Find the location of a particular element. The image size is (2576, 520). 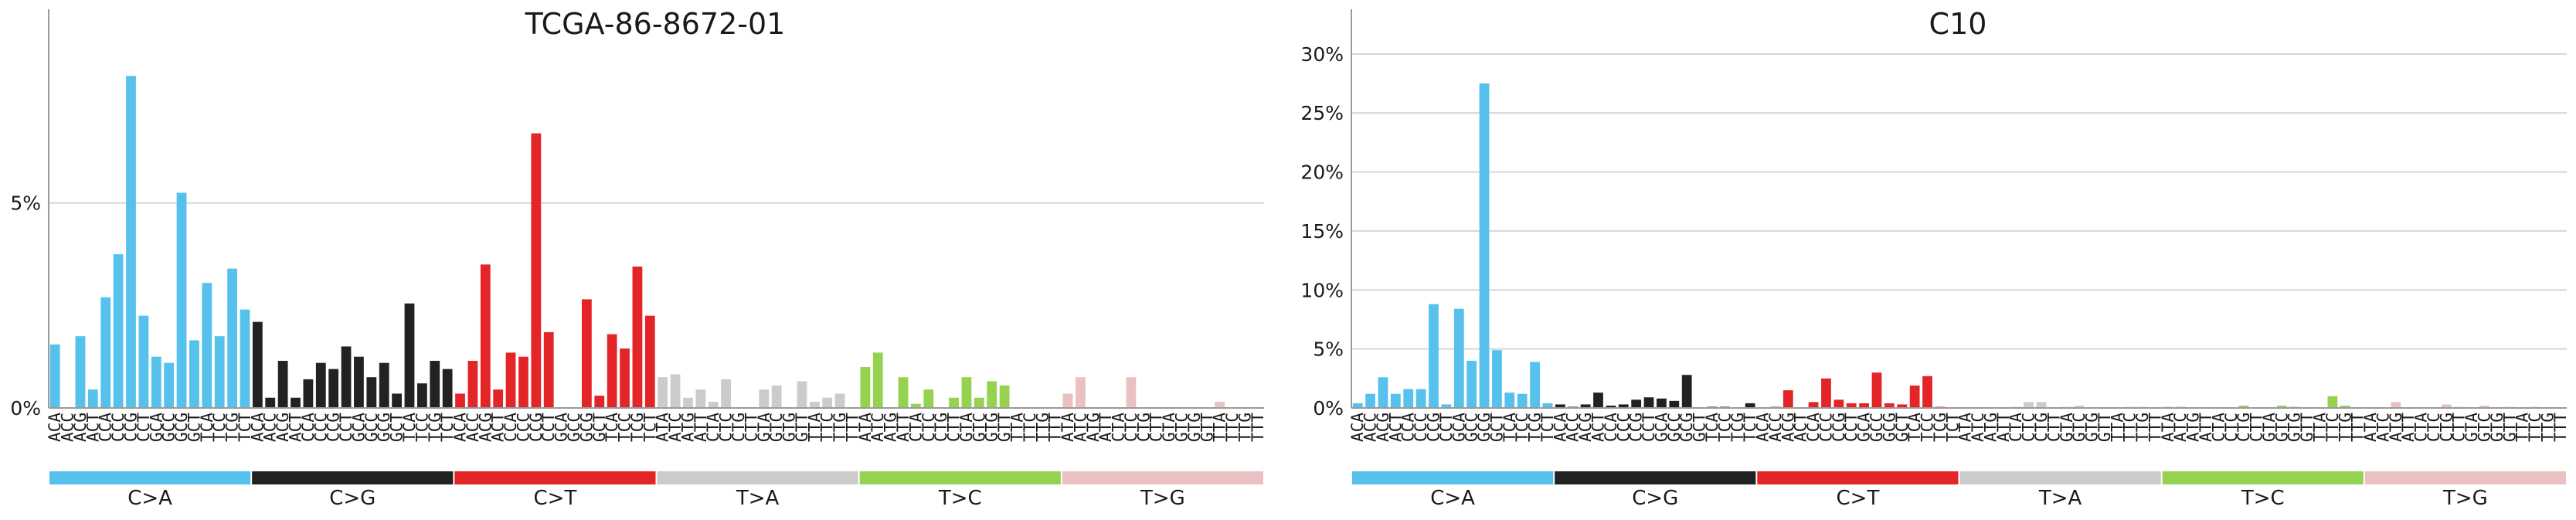

y-tick-label: 30% is located at coordinates (1322, 55).